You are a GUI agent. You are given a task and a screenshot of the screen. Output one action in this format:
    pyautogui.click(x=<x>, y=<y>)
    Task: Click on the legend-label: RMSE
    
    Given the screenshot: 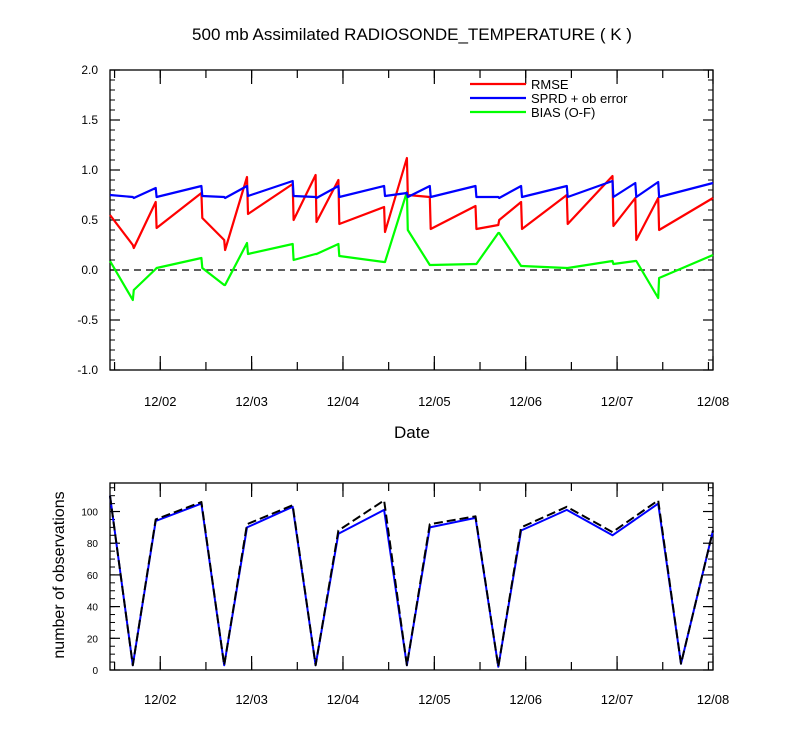 What is the action you would take?
    pyautogui.click(x=550, y=84)
    